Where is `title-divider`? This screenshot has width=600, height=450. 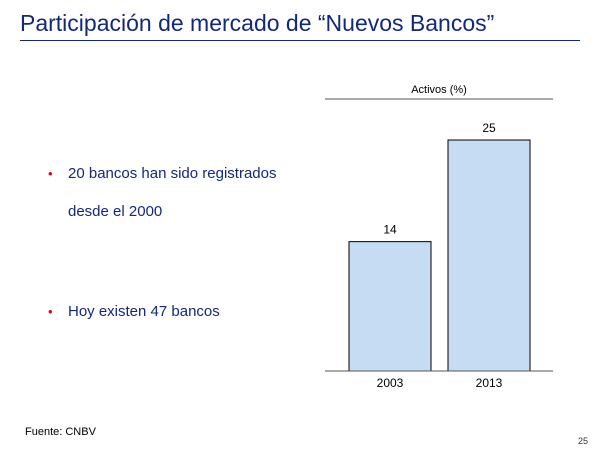
title-divider is located at coordinates (300, 40).